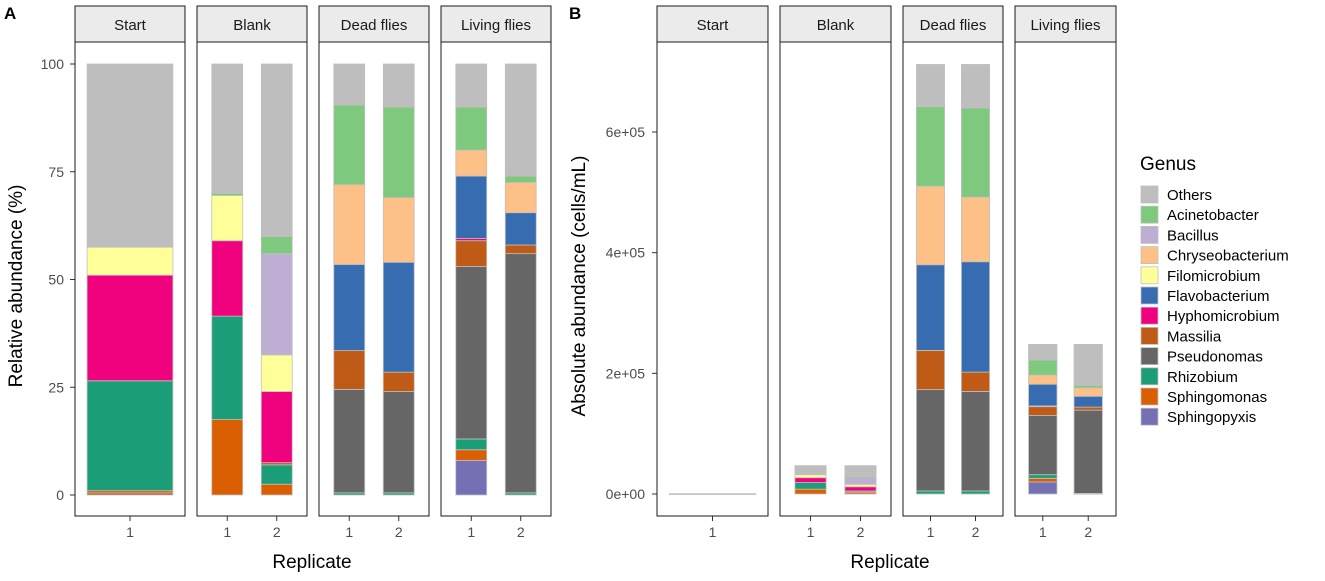 Image resolution: width=1325 pixels, height=581 pixels. What do you see at coordinates (1200, 275) in the screenshot?
I see `legend-item: Filomicrobium` at bounding box center [1200, 275].